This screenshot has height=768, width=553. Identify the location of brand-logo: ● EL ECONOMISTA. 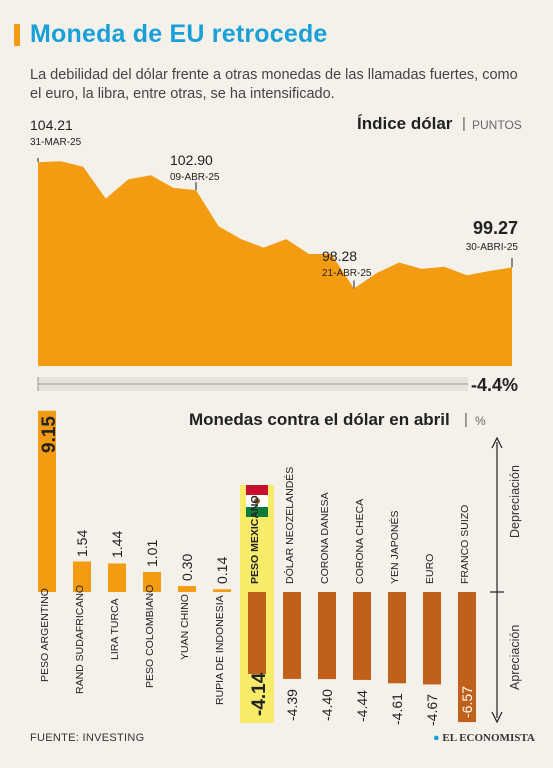
(484, 738).